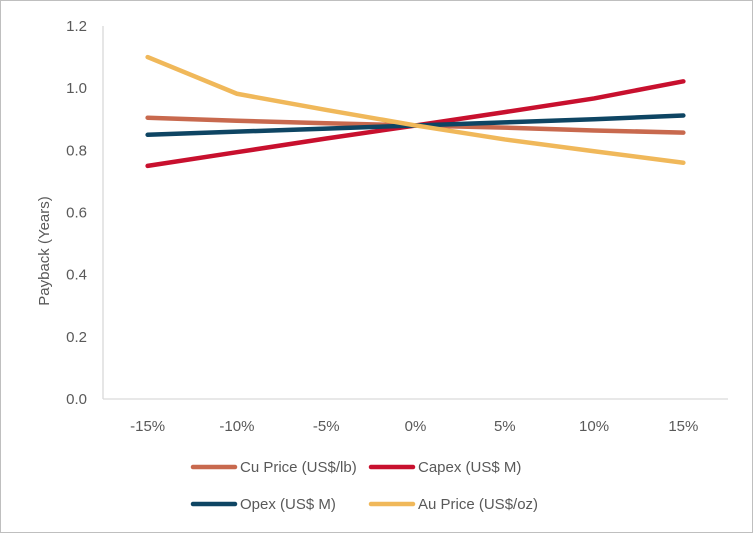 Image resolution: width=753 pixels, height=534 pixels. Describe the element at coordinates (44, 251) in the screenshot. I see `y-axis-title: Payback (Years)` at that location.